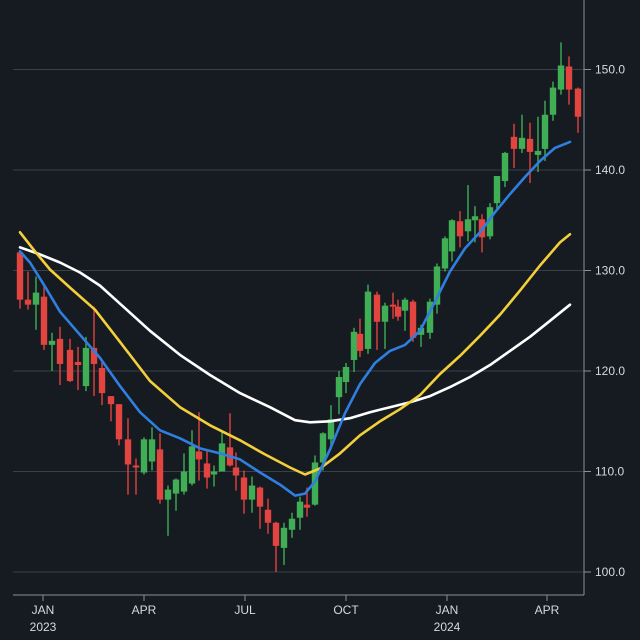  Describe the element at coordinates (43, 627) in the screenshot. I see `x-tick-year-label: 2023` at that location.